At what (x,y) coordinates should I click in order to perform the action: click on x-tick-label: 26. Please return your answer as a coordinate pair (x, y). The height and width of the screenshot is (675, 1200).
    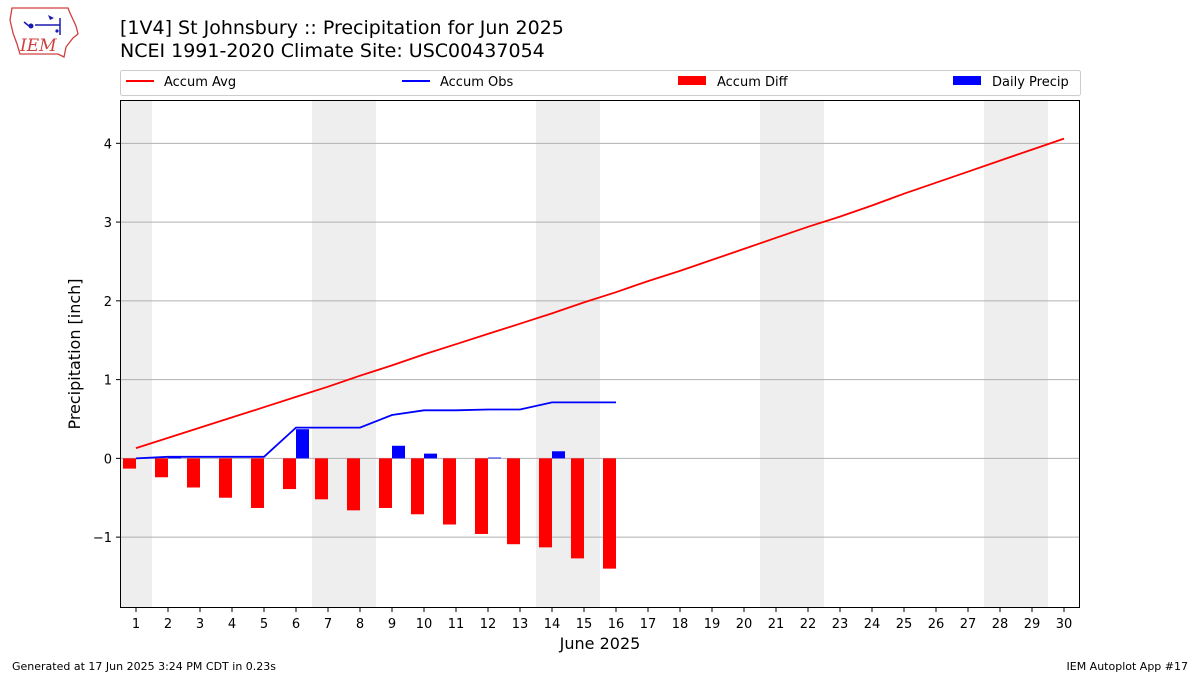
    Looking at the image, I should click on (936, 624).